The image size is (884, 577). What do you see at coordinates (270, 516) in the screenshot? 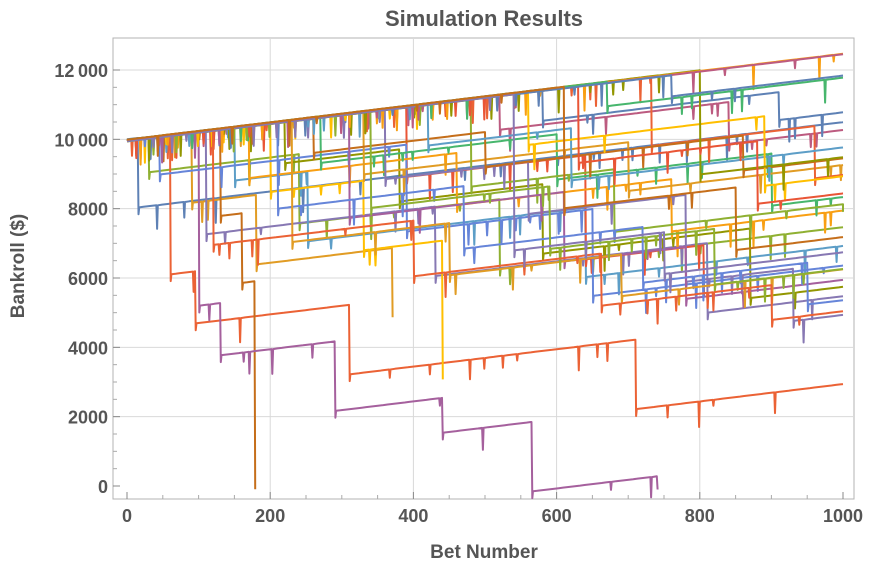
I see `x-tick-label: 200` at bounding box center [270, 516].